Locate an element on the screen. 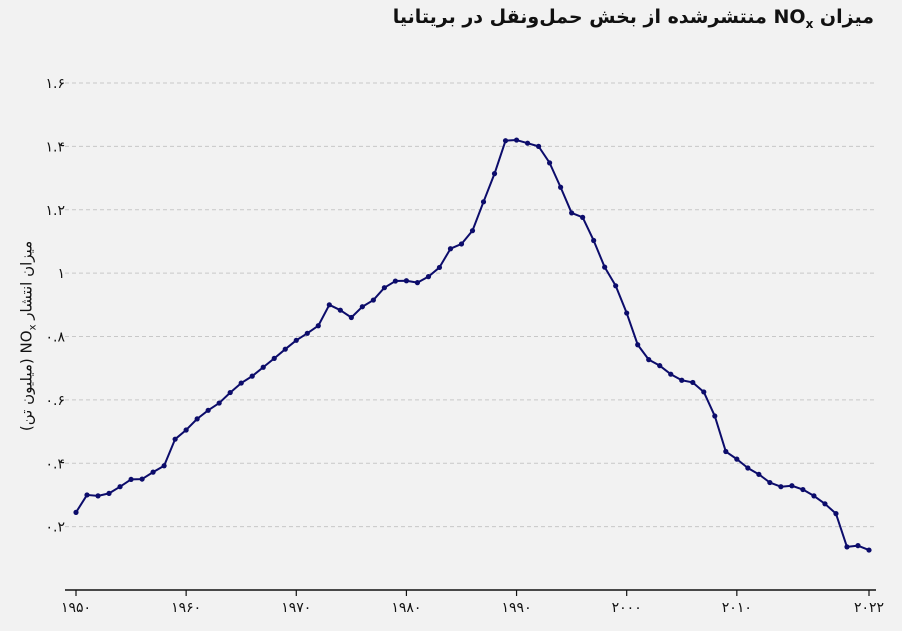 The width and height of the screenshot is (902, 631). svg-text: ۰.۶ is located at coordinates (56, 401).